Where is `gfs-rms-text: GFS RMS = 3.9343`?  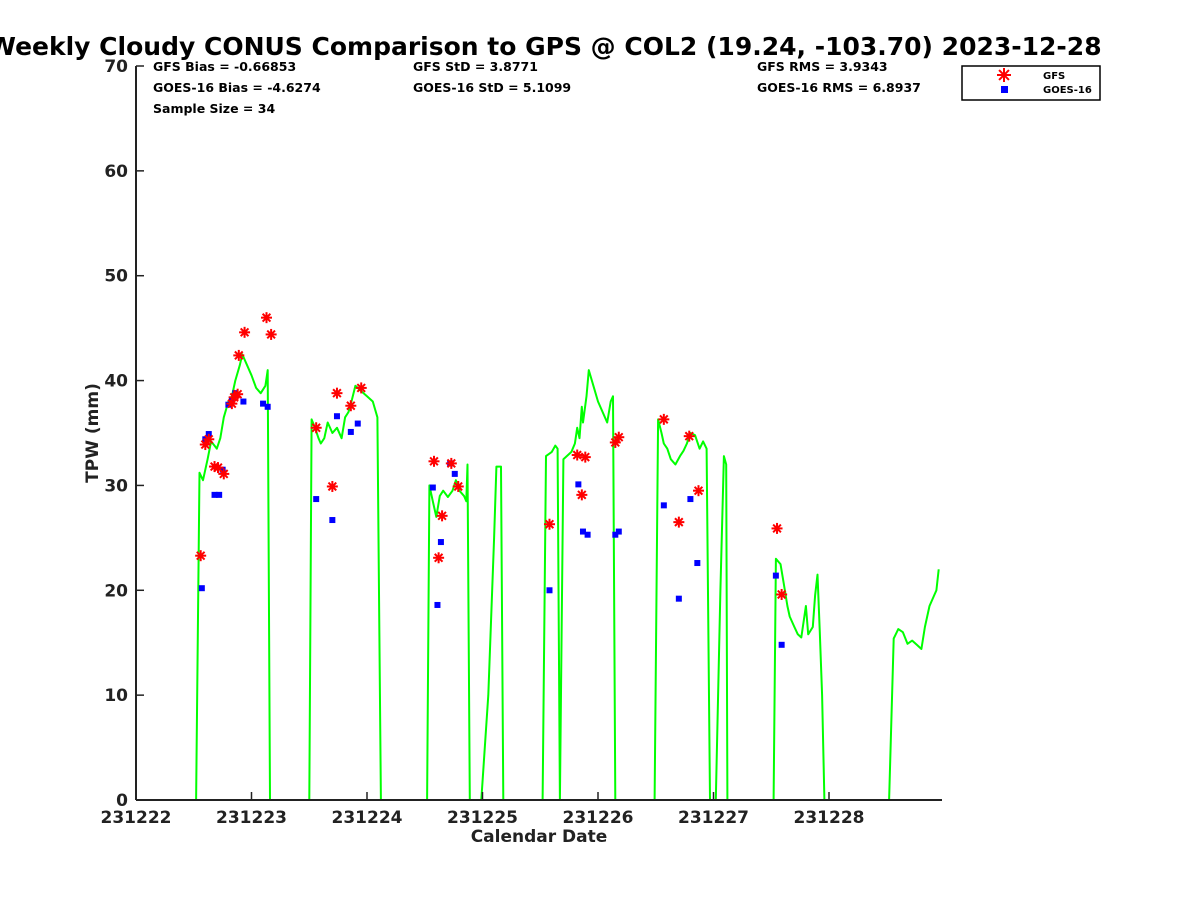
gfs-rms-text: GFS RMS = 3.9343 is located at coordinates (822, 66).